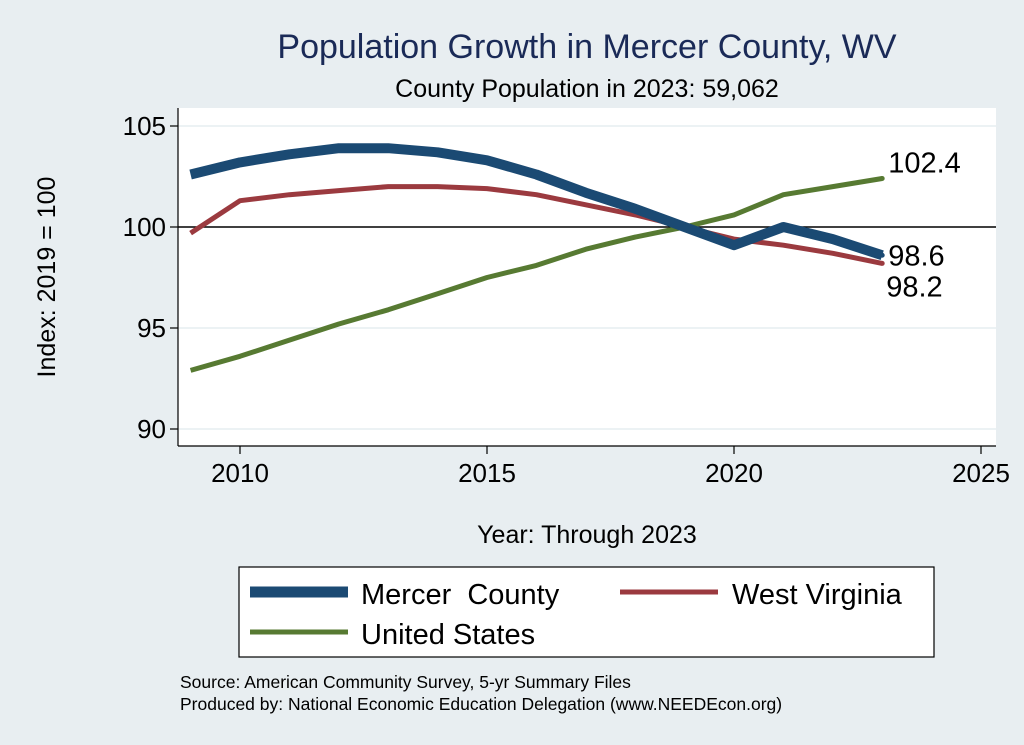 This screenshot has height=745, width=1024. I want to click on y-tick-label: 100, so click(144, 227).